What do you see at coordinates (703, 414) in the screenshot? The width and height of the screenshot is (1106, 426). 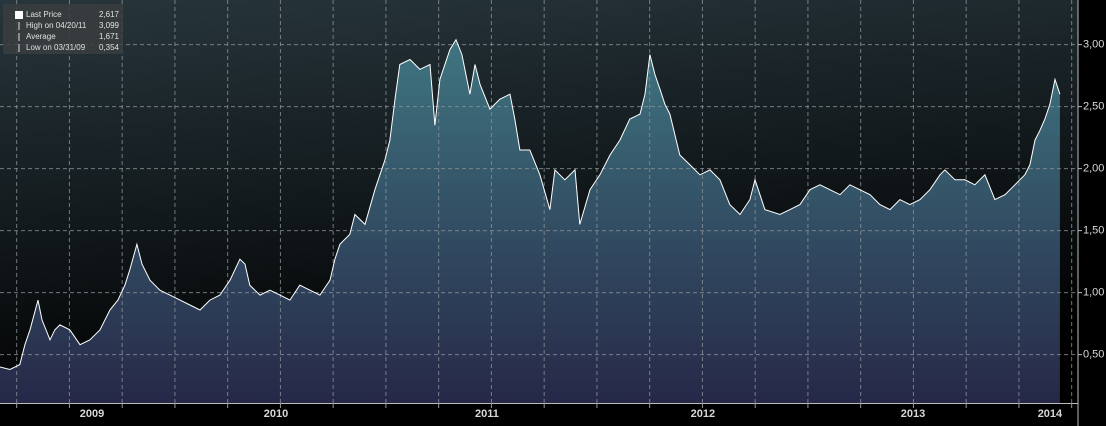 I see `x-tick-label: 2012` at bounding box center [703, 414].